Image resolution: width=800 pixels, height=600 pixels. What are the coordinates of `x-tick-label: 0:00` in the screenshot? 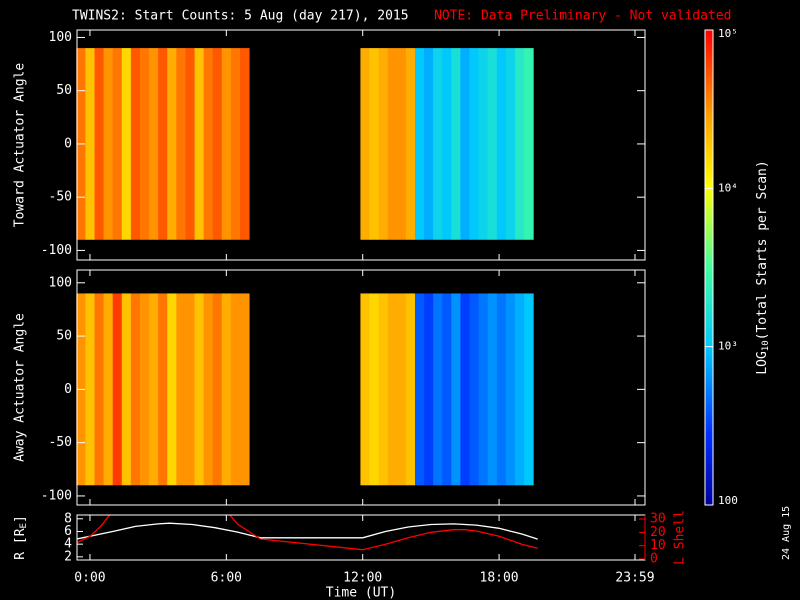 It's located at (89, 578).